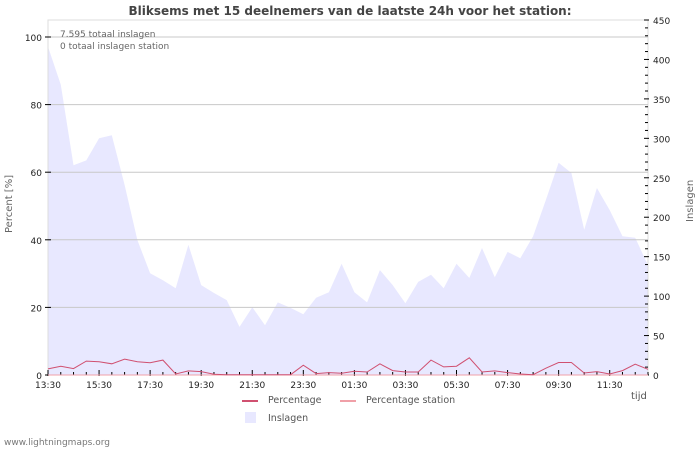 This screenshot has width=700, height=450. What do you see at coordinates (115, 47) in the screenshot?
I see `total-station-annotation: 0 totaal inslagen station` at bounding box center [115, 47].